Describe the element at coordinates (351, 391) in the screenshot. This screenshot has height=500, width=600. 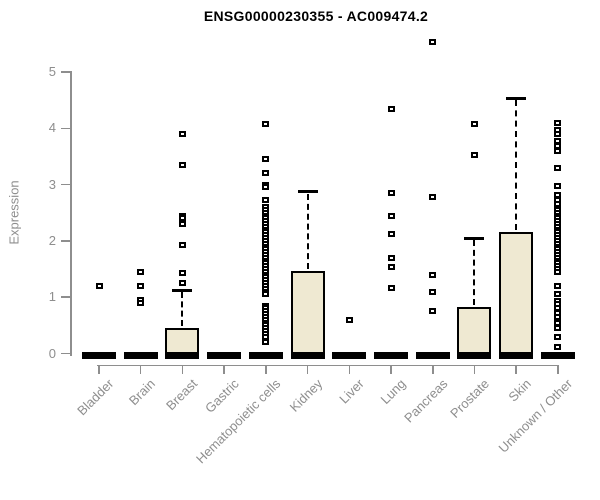
I see `x-category-label: Liver` at that location.